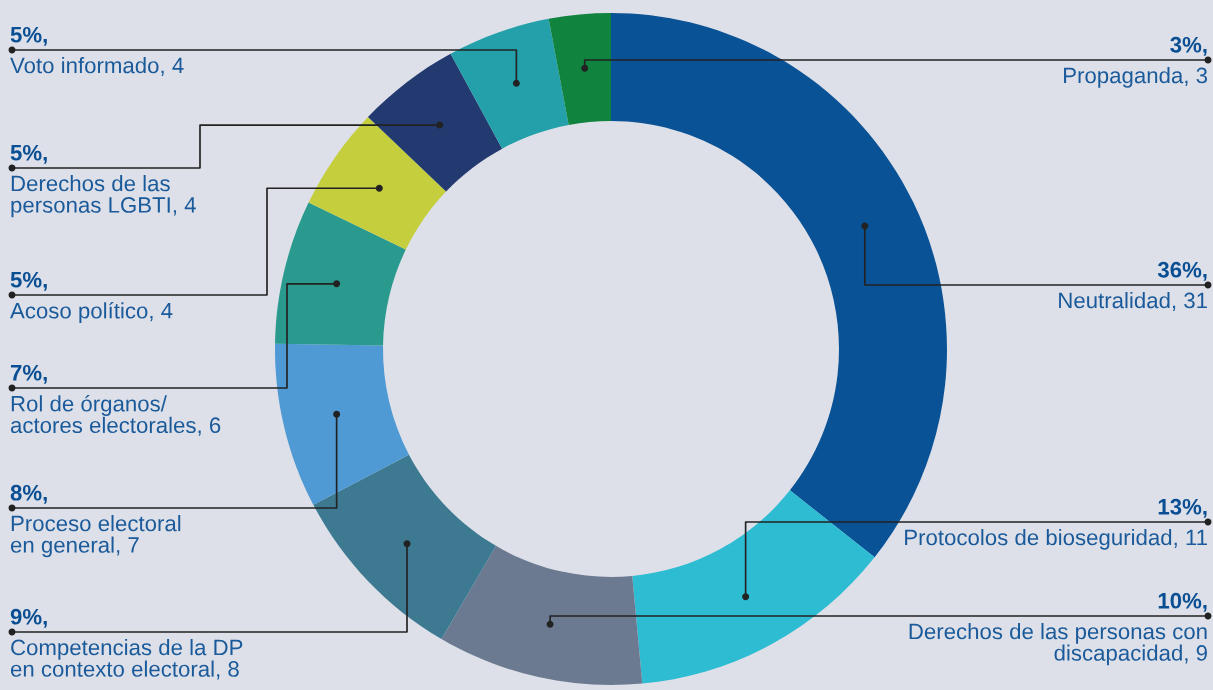 The width and height of the screenshot is (1213, 690). Describe the element at coordinates (91, 312) in the screenshot. I see `slice-label: Acoso político, 4` at that location.